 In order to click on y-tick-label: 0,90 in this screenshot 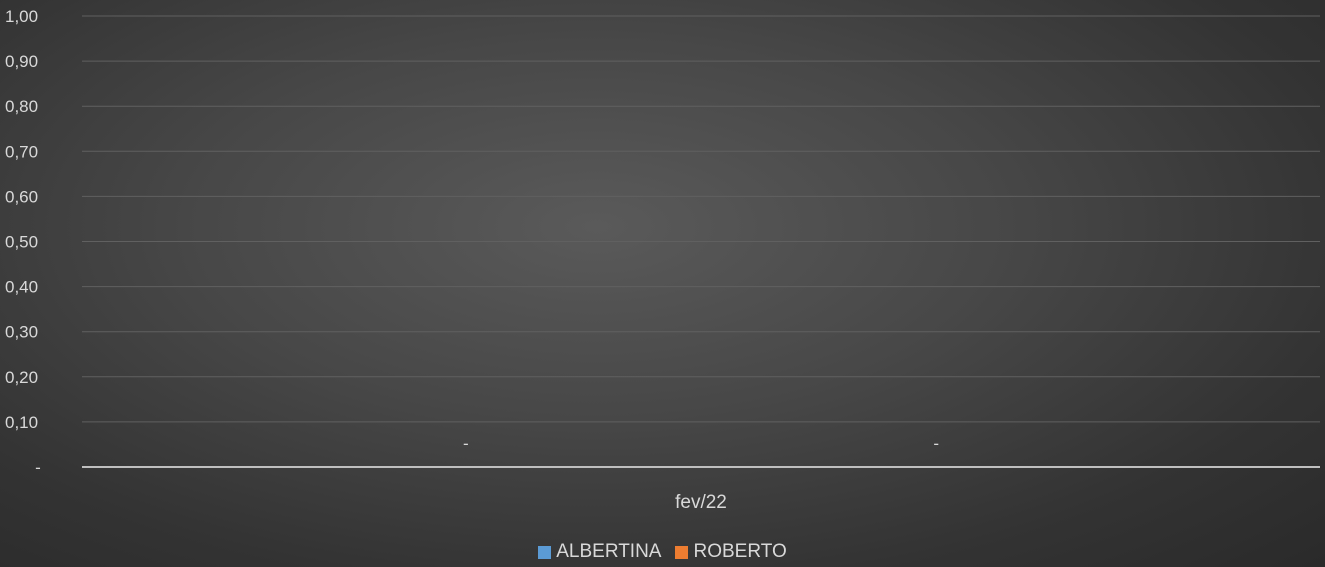, I will do `click(21, 61)`.